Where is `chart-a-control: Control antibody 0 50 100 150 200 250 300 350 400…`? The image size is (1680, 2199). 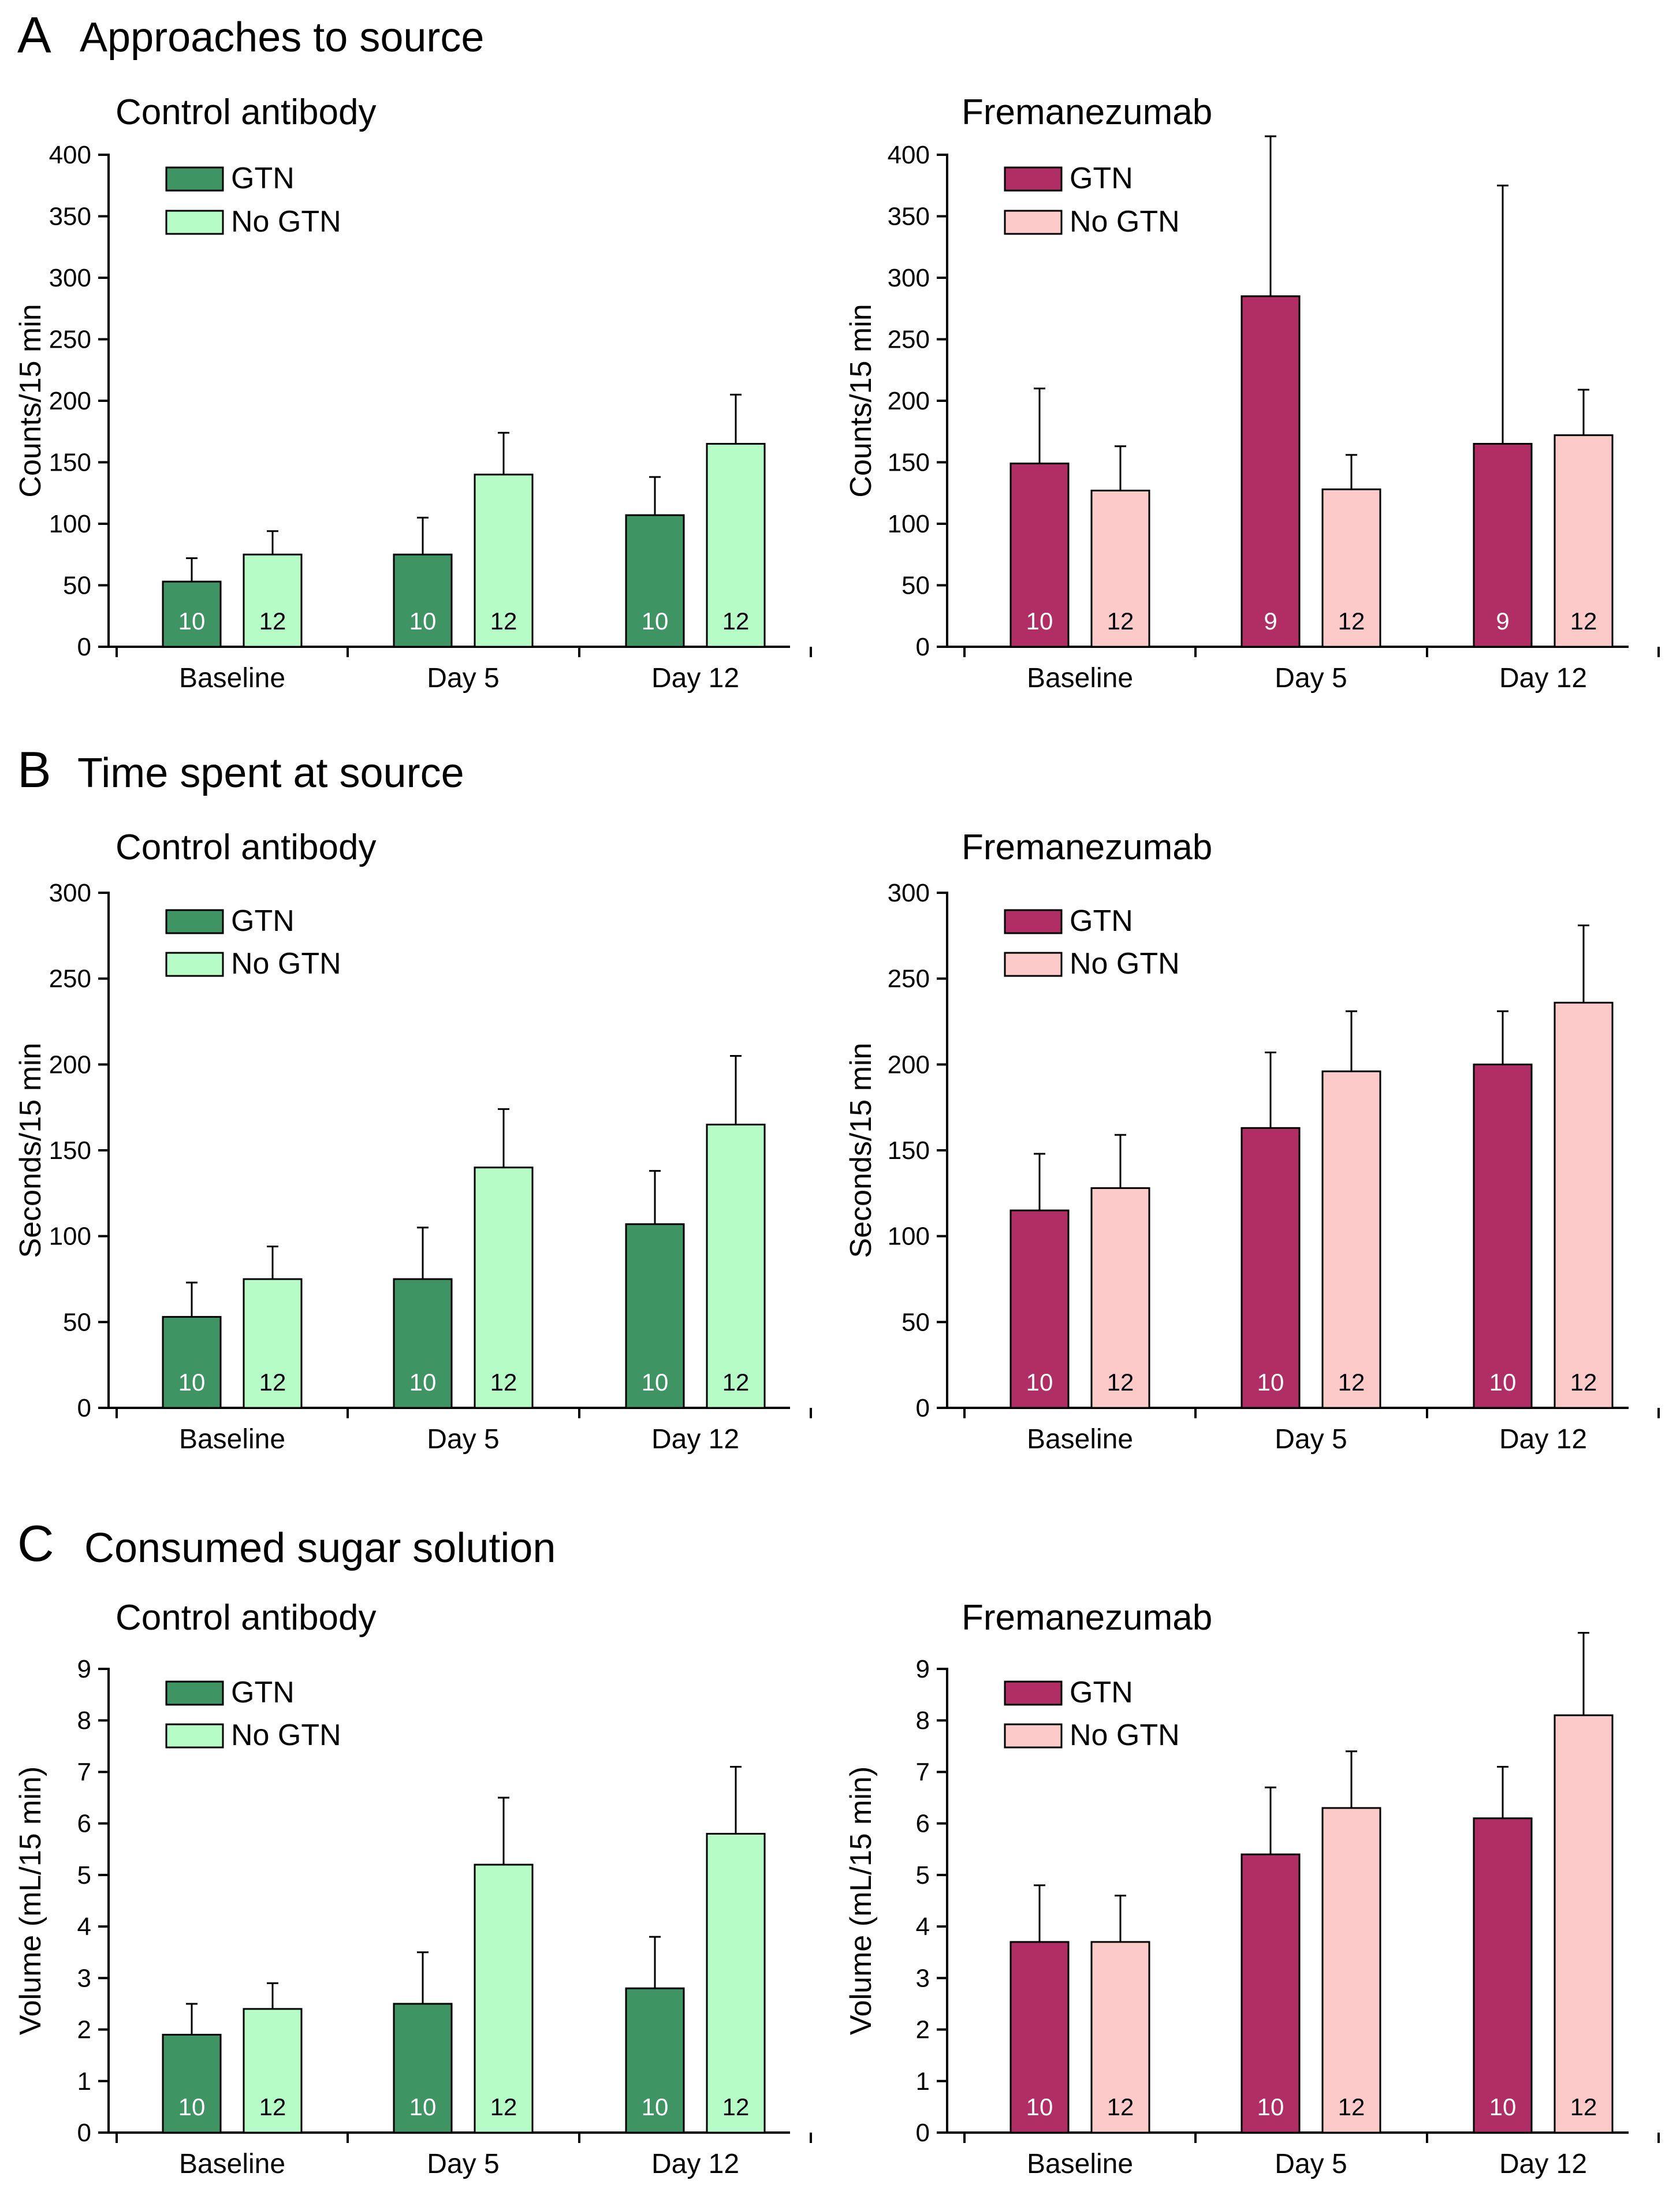 chart-a-control: Control antibody 0 50 100 150 200 250 300 350 400… is located at coordinates (413, 393).